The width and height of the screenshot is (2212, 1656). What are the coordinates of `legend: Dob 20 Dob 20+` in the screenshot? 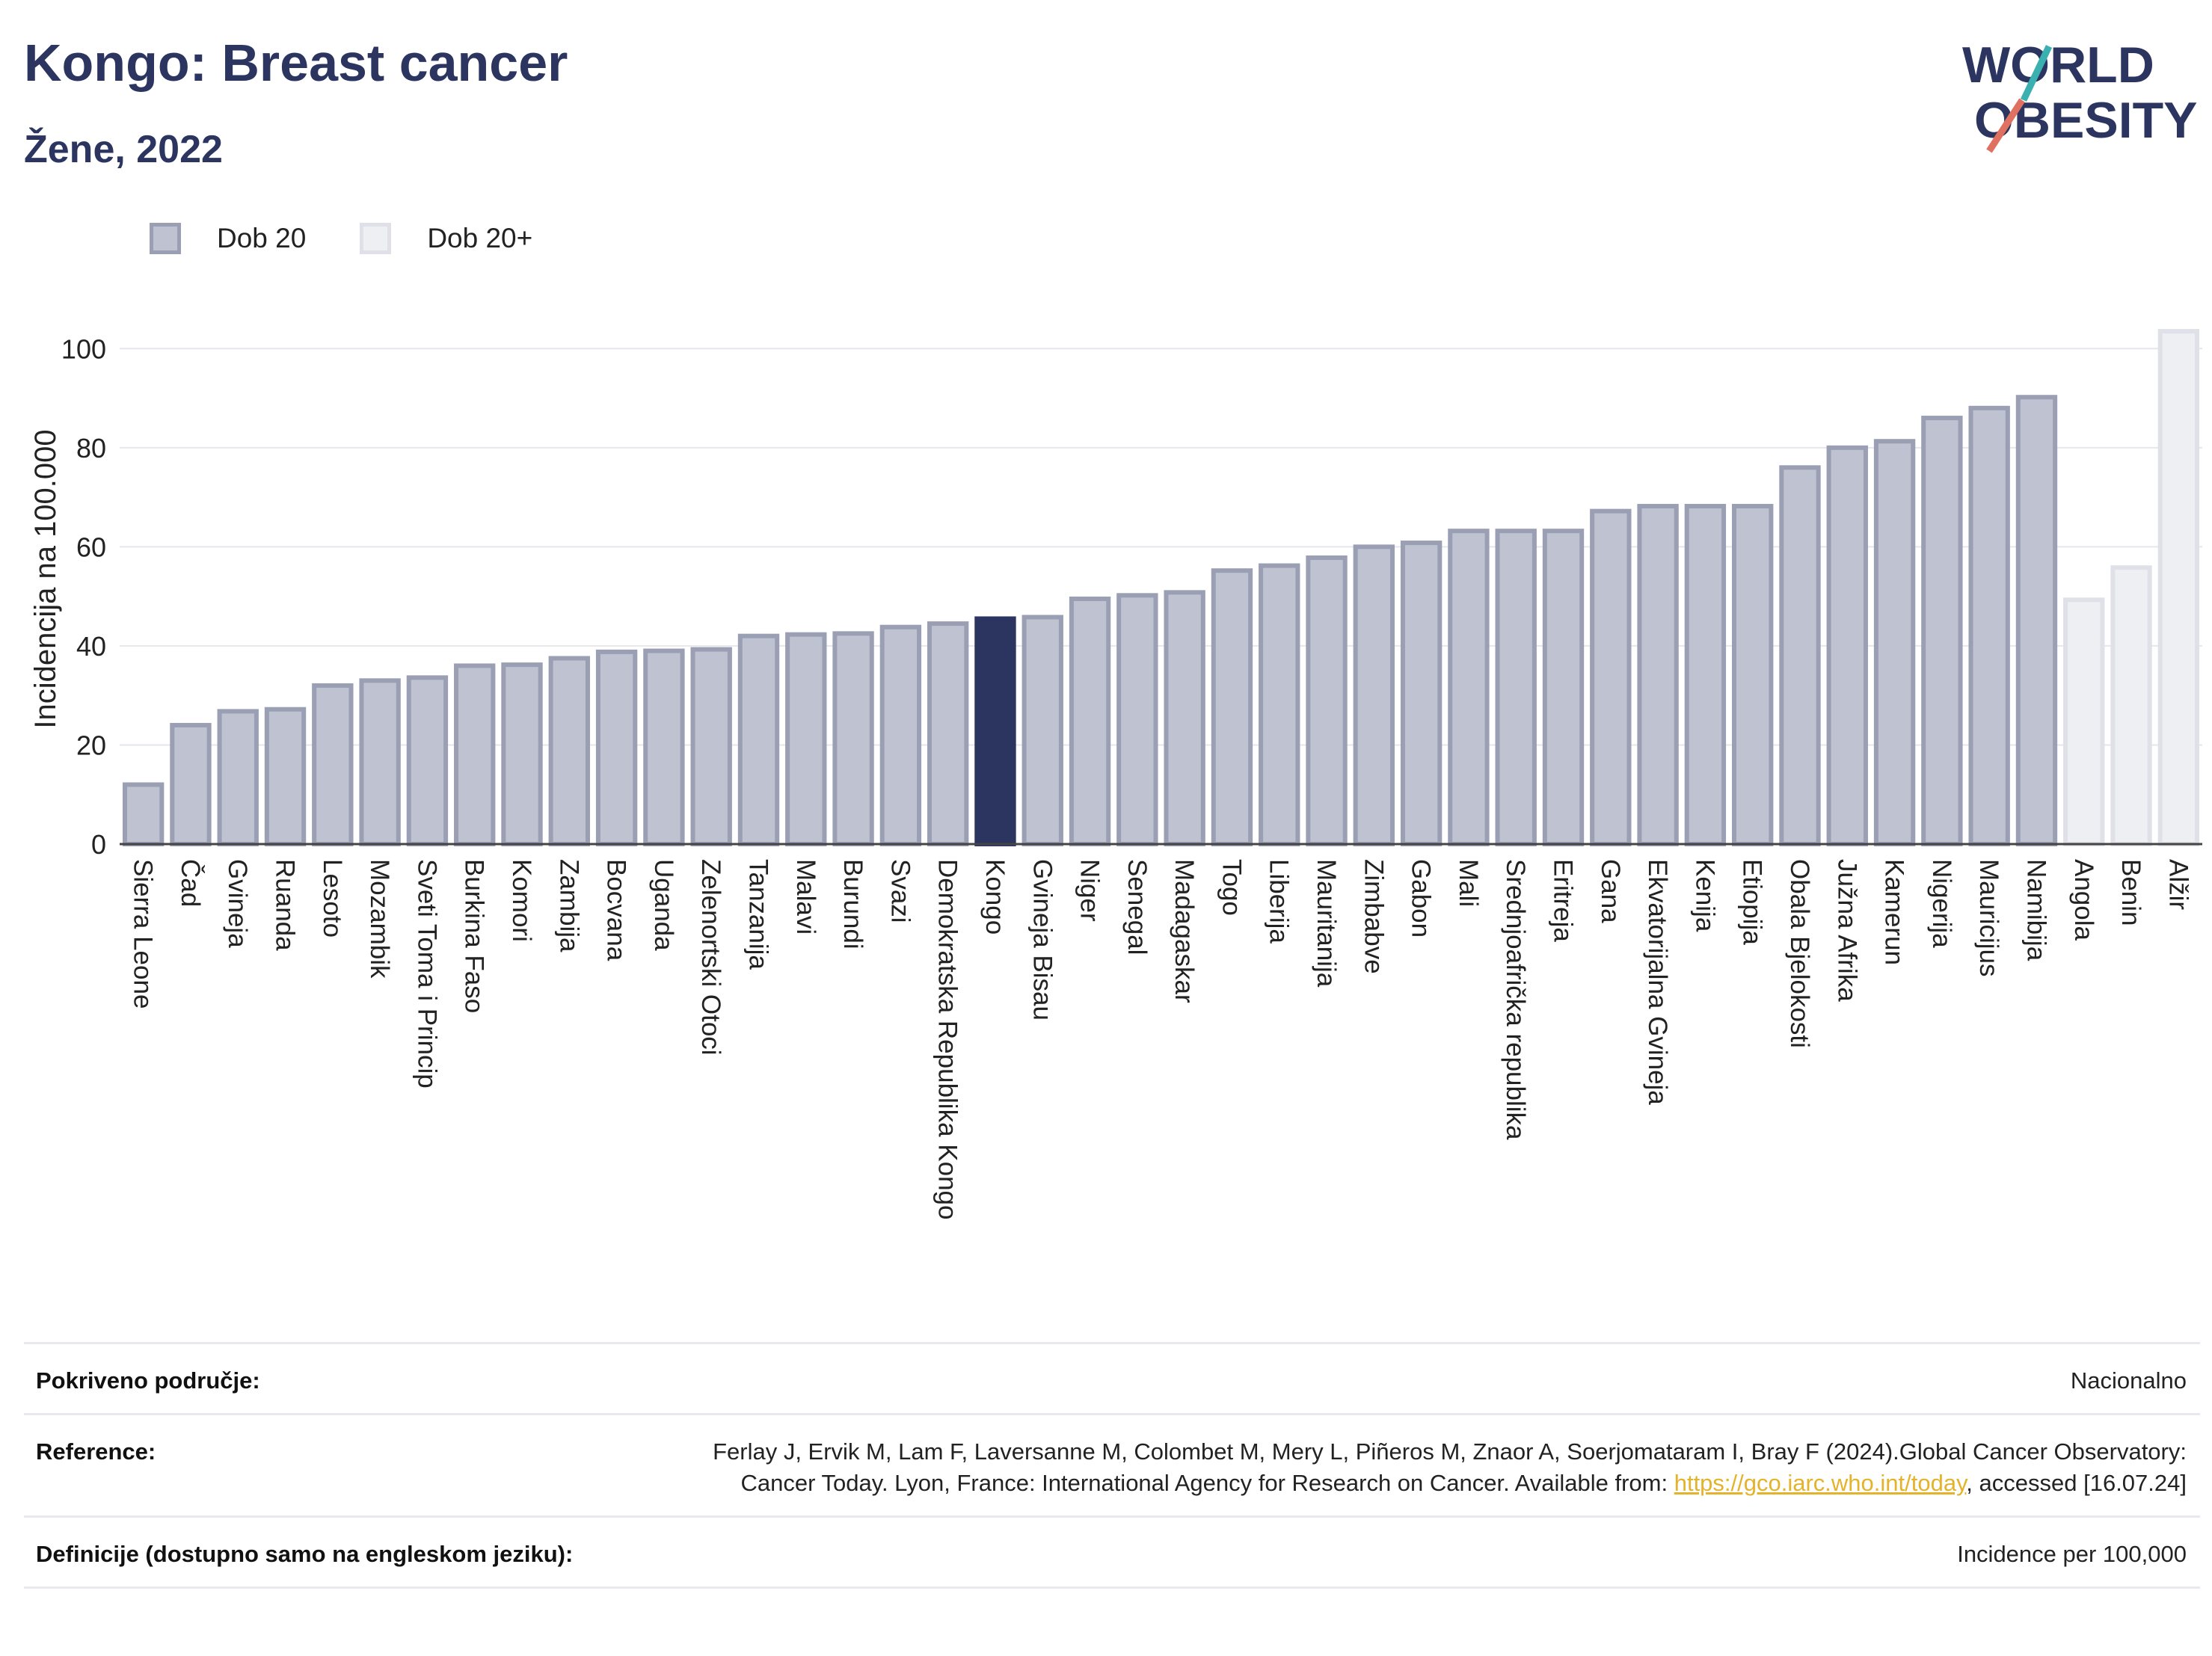 It's located at (368, 238).